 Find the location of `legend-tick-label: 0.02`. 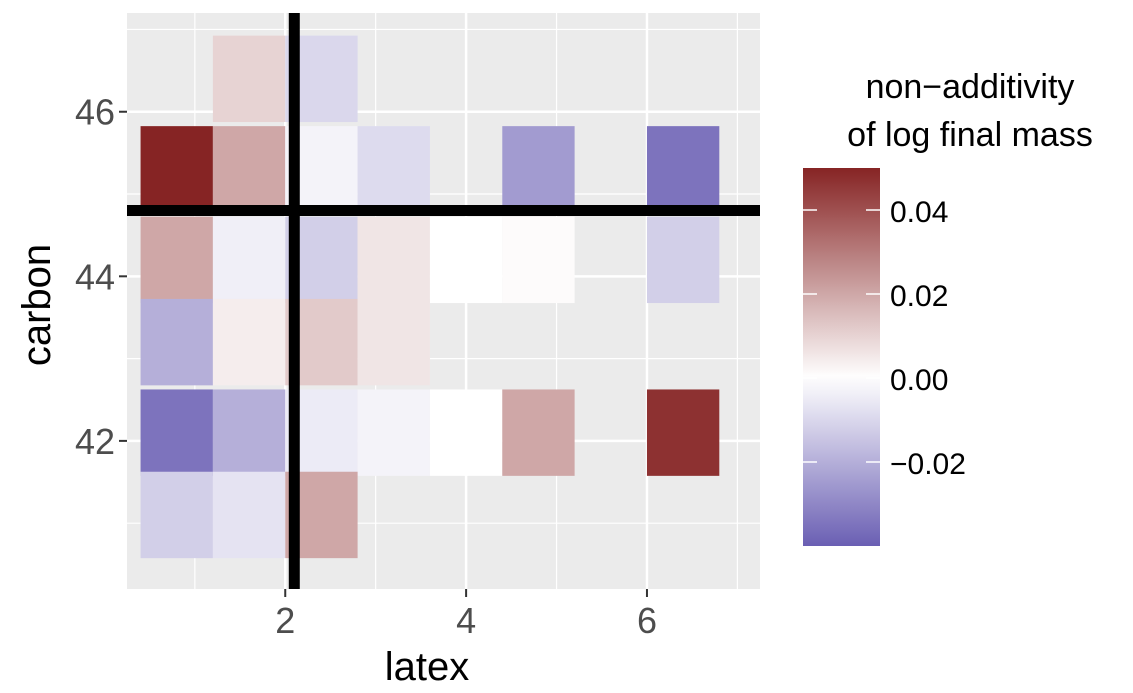

legend-tick-label: 0.02 is located at coordinates (919, 296).